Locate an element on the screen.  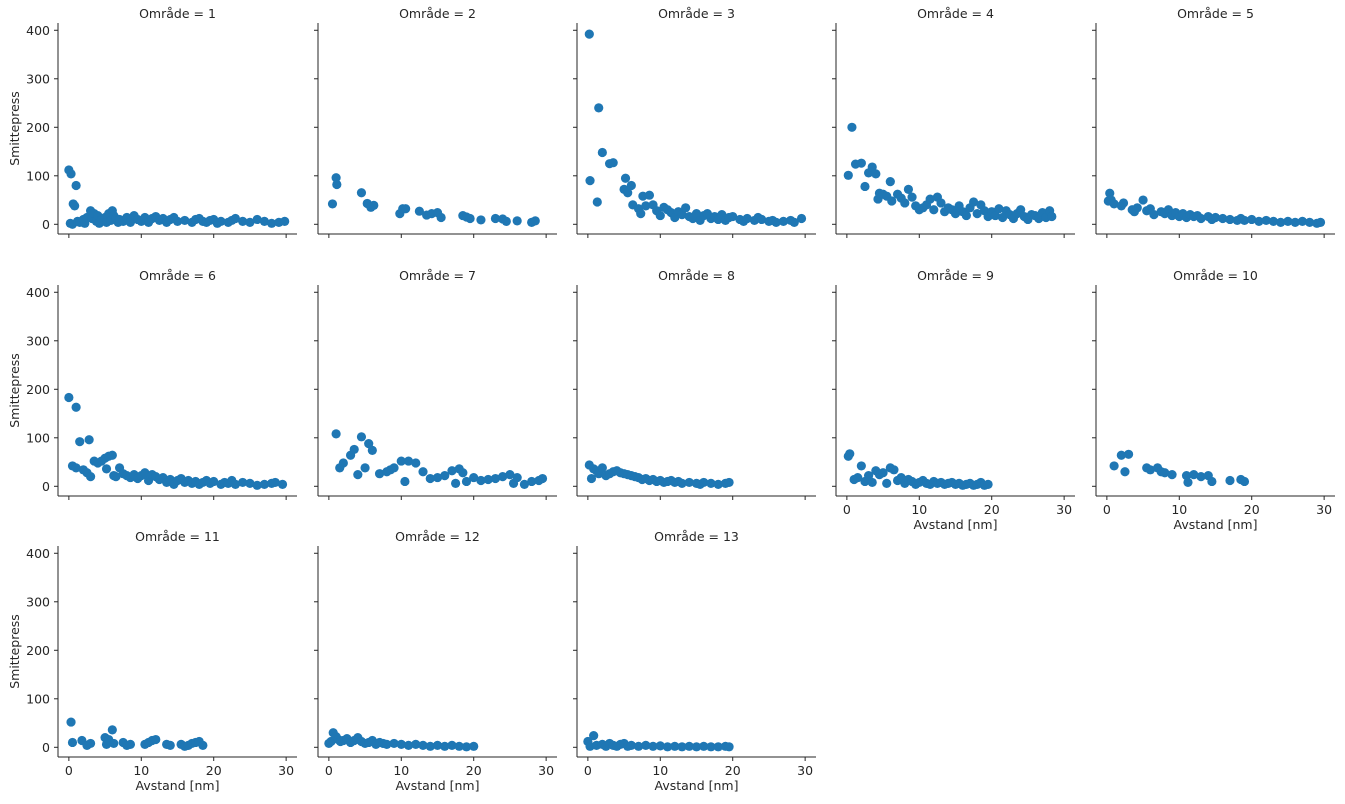
panel-title: Område = 11 is located at coordinates (177, 536).